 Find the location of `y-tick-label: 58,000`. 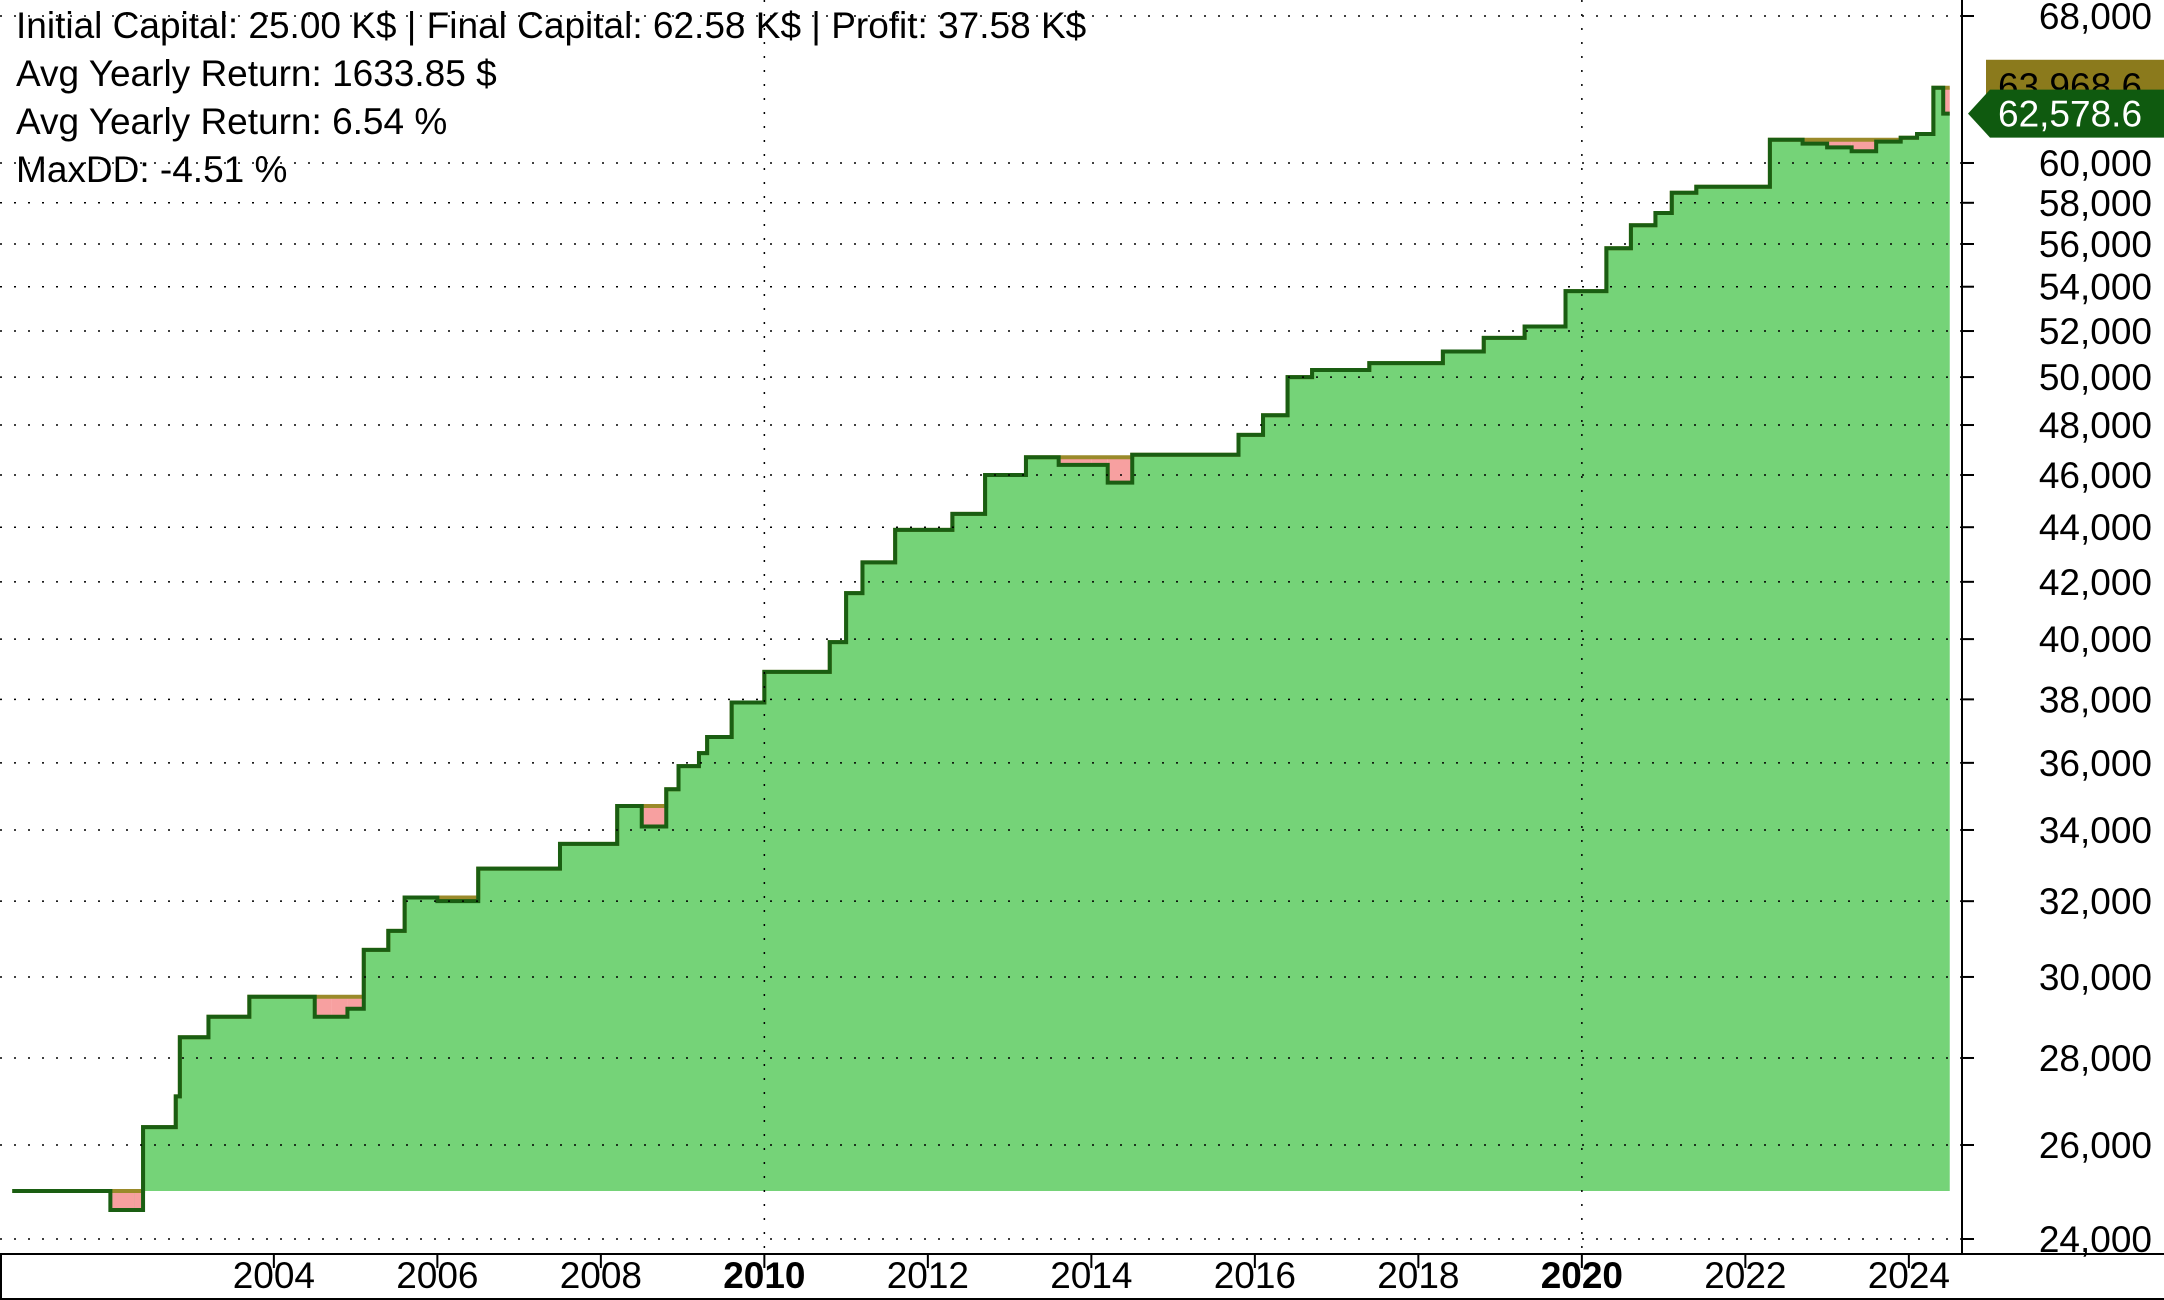

y-tick-label: 58,000 is located at coordinates (2095, 203).